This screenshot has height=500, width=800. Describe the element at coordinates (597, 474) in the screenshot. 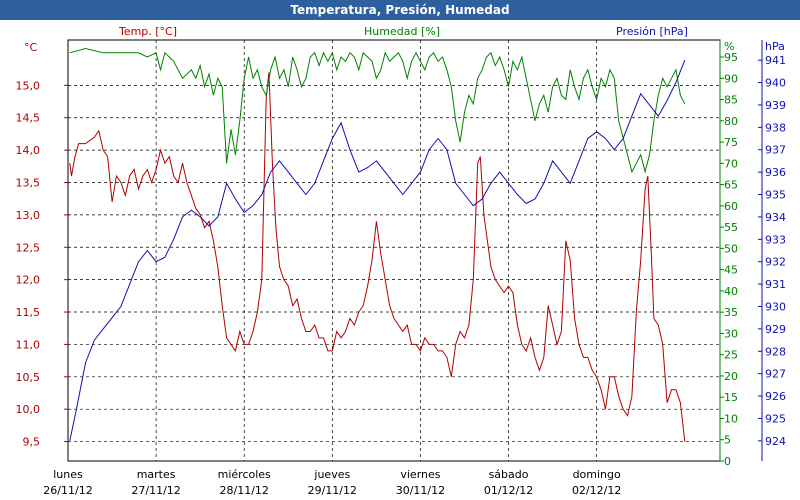

I see `x-tick-day: domingo` at that location.